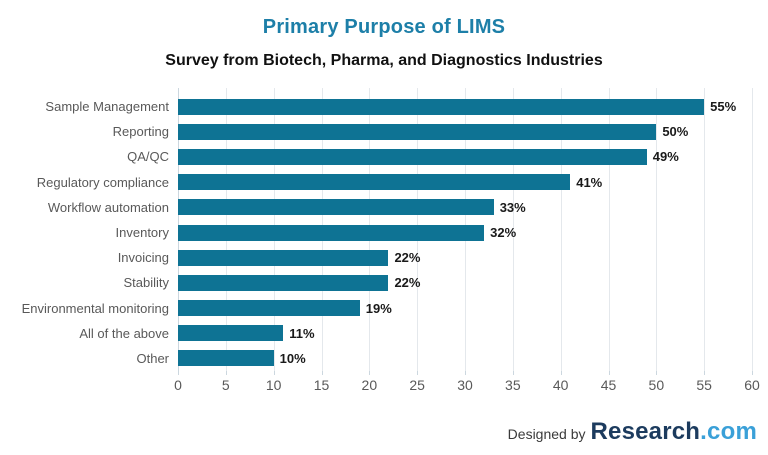  I want to click on category-label: Invoicing, so click(143, 258).